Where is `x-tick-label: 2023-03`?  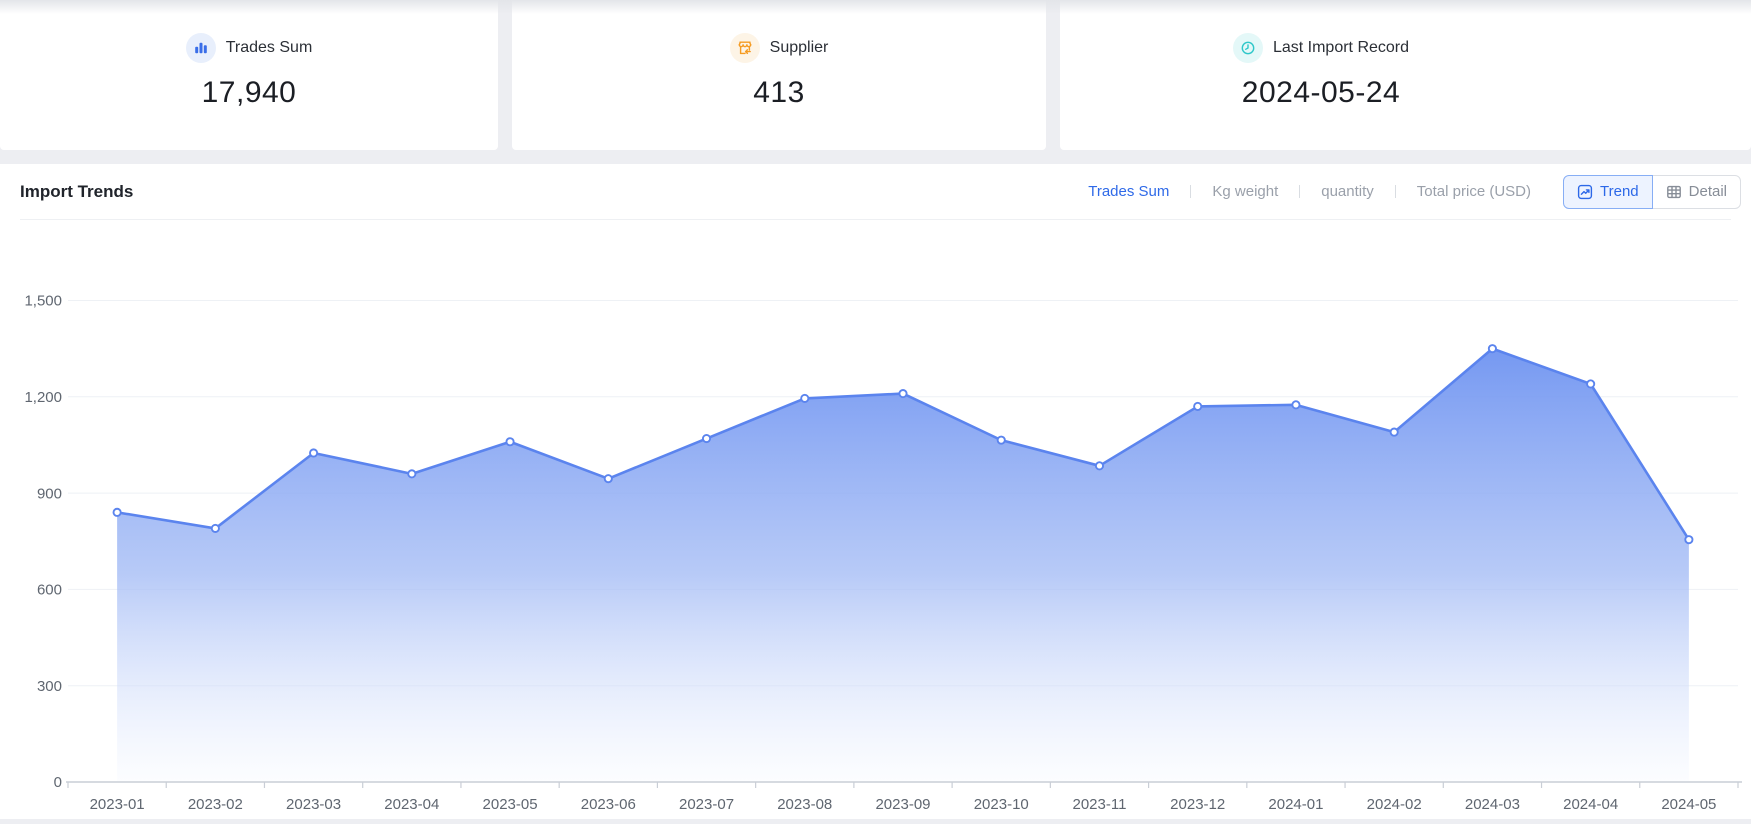 x-tick-label: 2023-03 is located at coordinates (313, 804).